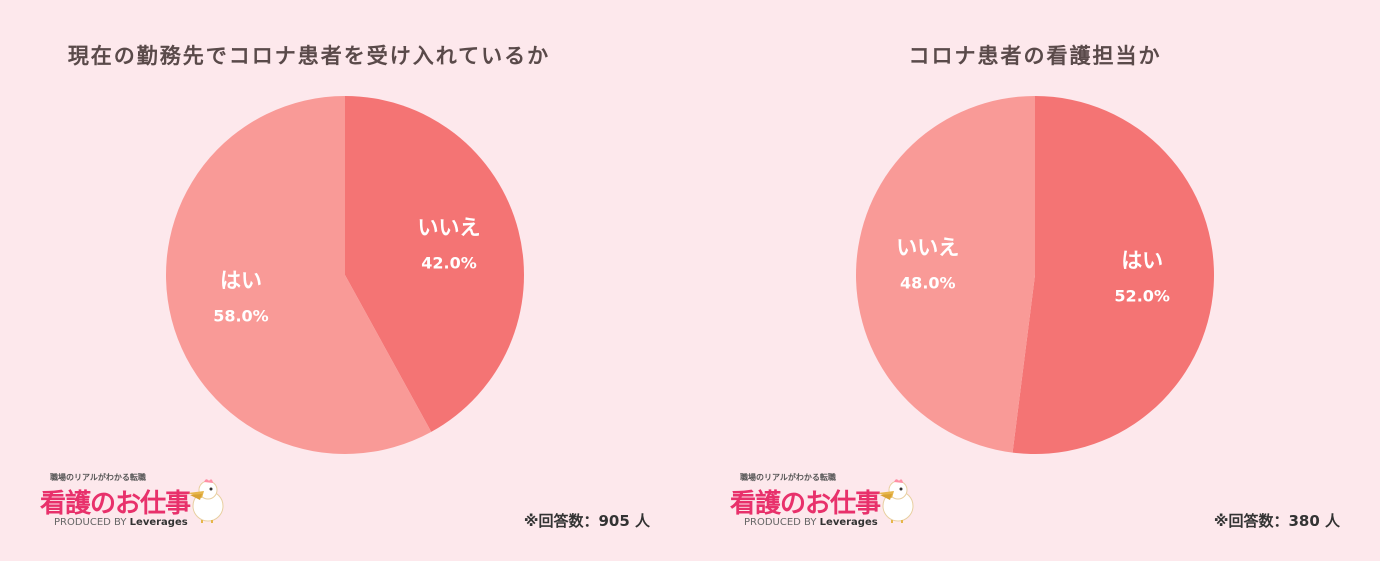 The height and width of the screenshot is (561, 1380). What do you see at coordinates (449, 262) in the screenshot?
I see `pie-slice-value: 42.0%` at bounding box center [449, 262].